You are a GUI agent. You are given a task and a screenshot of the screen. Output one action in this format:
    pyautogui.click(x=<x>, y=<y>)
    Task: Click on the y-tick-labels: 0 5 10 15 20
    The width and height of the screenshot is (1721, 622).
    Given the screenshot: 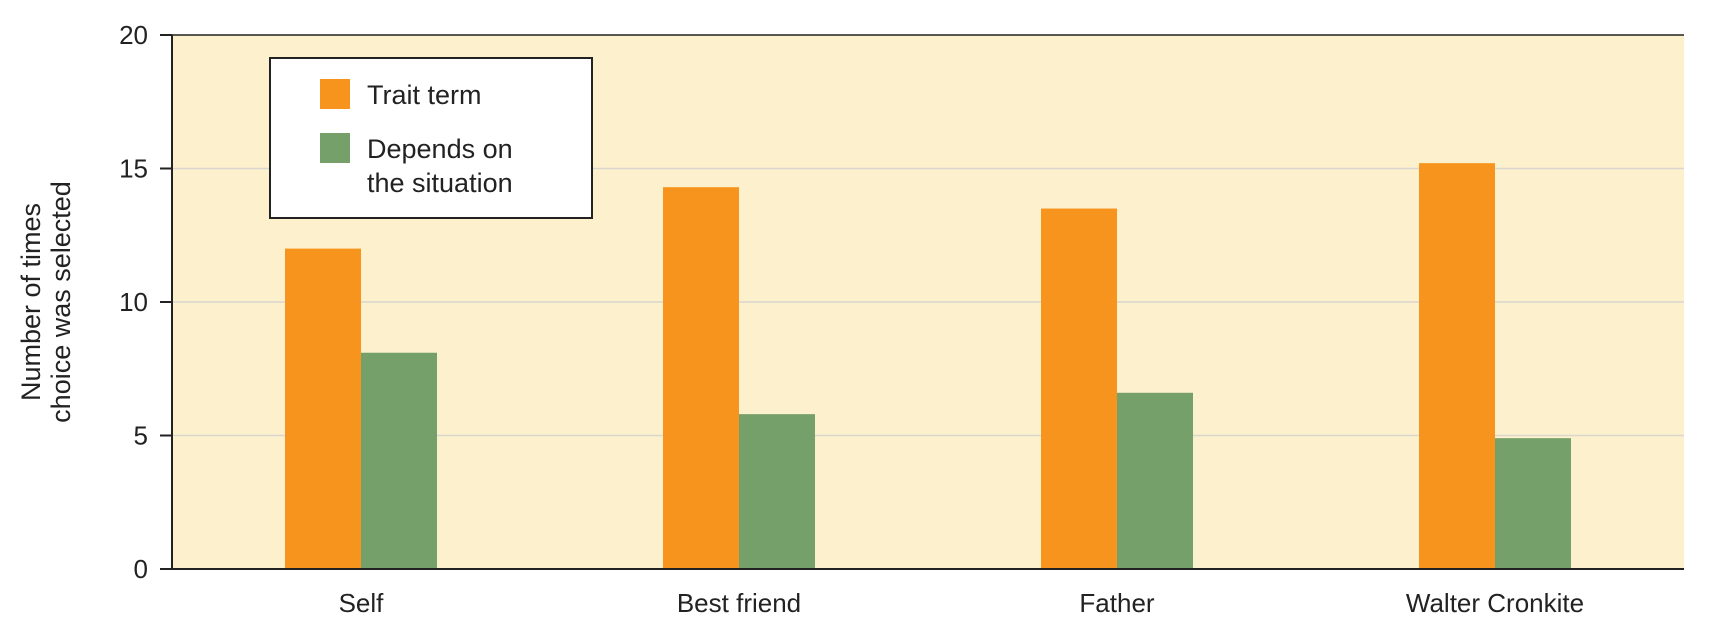 What is the action you would take?
    pyautogui.click(x=145, y=302)
    